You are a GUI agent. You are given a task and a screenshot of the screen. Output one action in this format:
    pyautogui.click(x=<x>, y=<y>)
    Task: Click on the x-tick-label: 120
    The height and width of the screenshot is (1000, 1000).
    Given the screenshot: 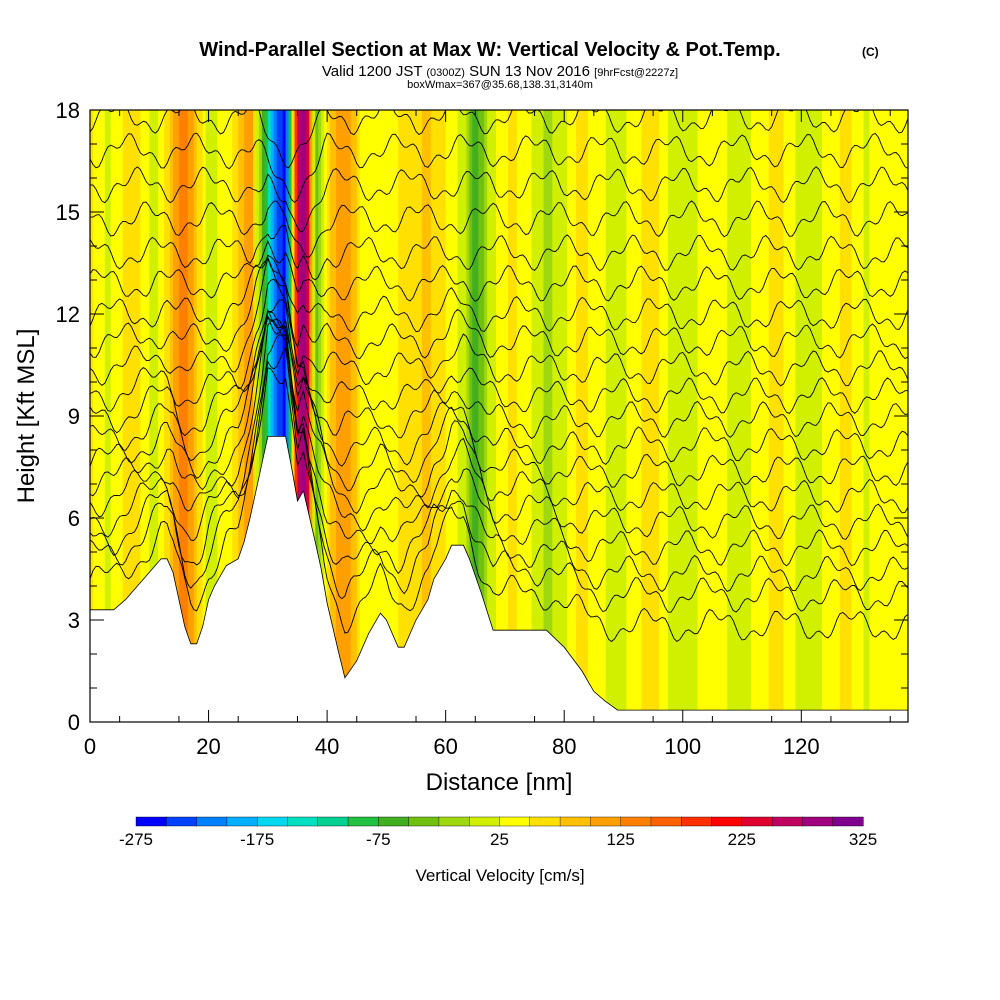 What is the action you would take?
    pyautogui.click(x=801, y=746)
    